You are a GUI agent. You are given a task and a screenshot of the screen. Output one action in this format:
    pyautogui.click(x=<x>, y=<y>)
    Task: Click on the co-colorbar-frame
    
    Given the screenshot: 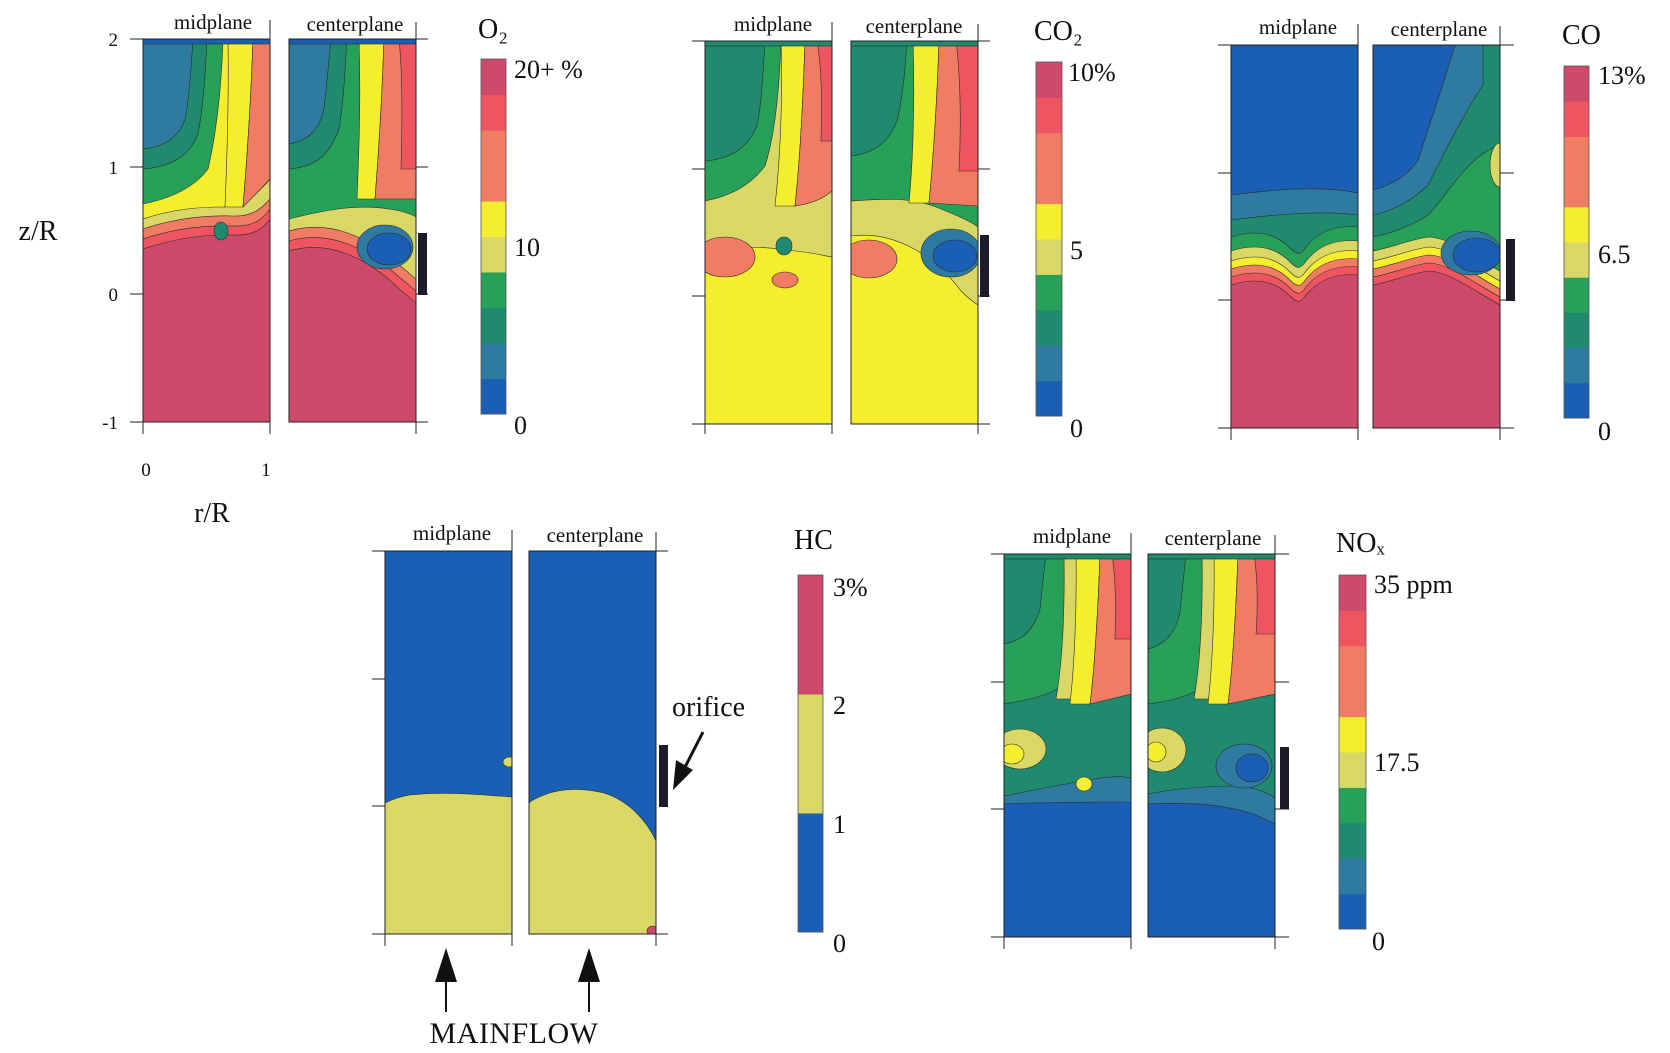 What is the action you would take?
    pyautogui.click(x=1576, y=242)
    